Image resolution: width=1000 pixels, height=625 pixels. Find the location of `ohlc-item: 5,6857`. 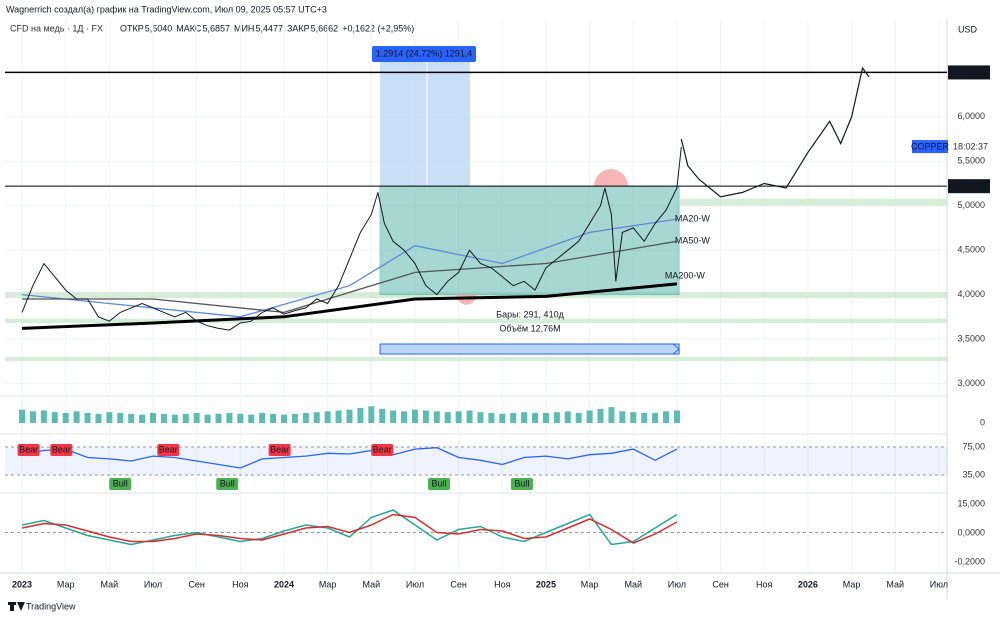

ohlc-item: 5,6857 is located at coordinates (216, 28).